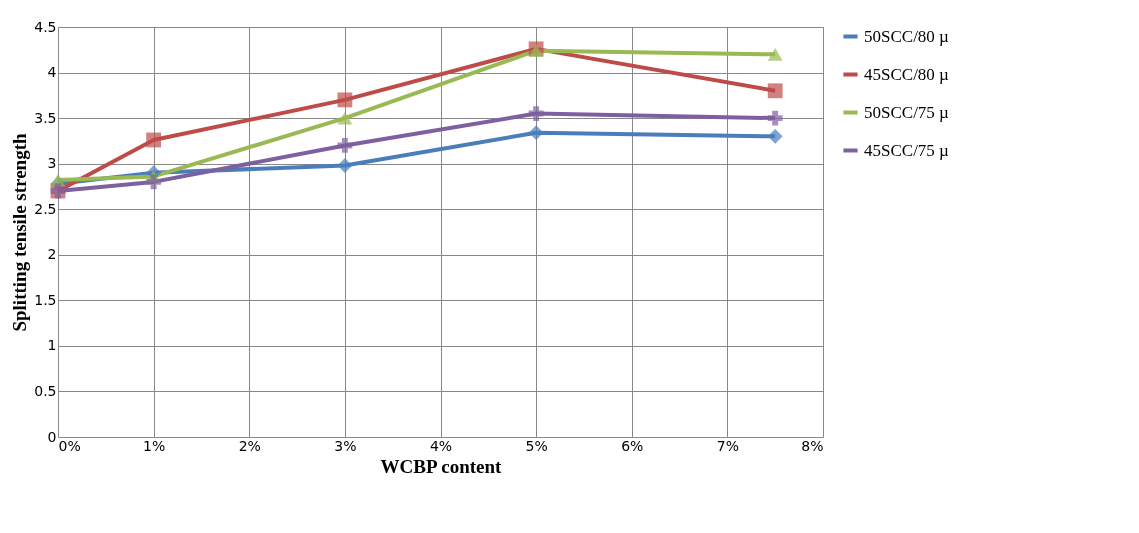  Describe the element at coordinates (536, 445) in the screenshot. I see `x-tick-label: 5%` at that location.